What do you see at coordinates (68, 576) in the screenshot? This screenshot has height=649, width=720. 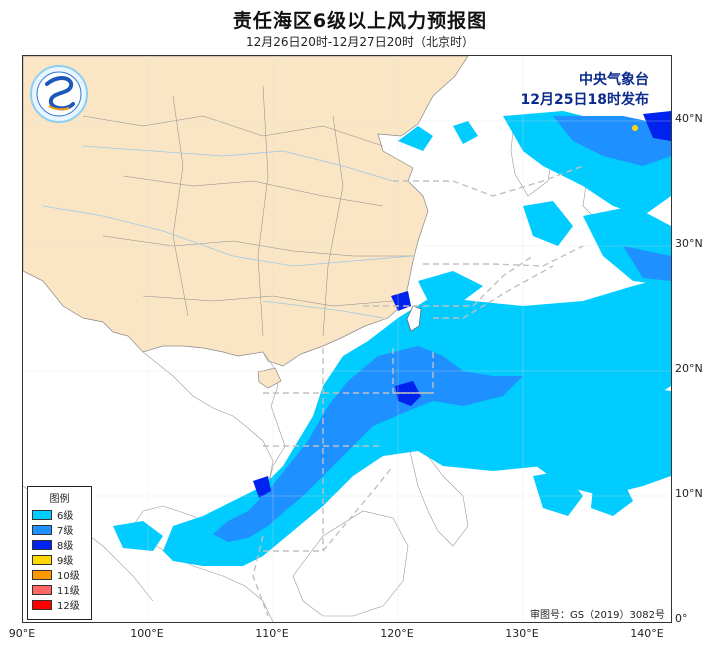 I see `legend-label: 10级` at bounding box center [68, 576].